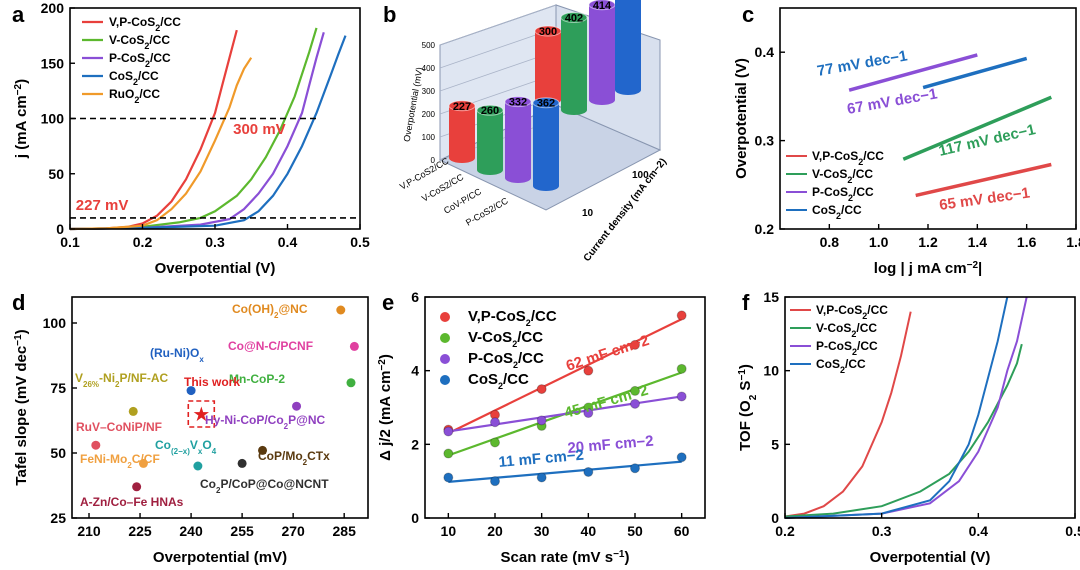 The image size is (1080, 570). Describe the element at coordinates (565, 558) in the screenshot. I see `x-axis-label: Scan rate (mV s−1)` at that location.